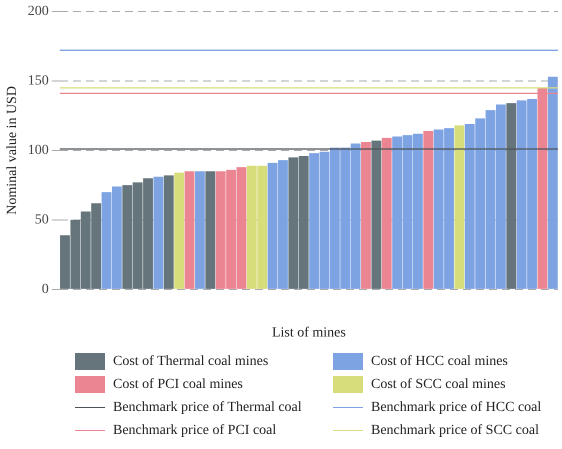  Describe the element at coordinates (456, 408) in the screenshot. I see `legend-label: Benchmark price of HCC coal` at that location.